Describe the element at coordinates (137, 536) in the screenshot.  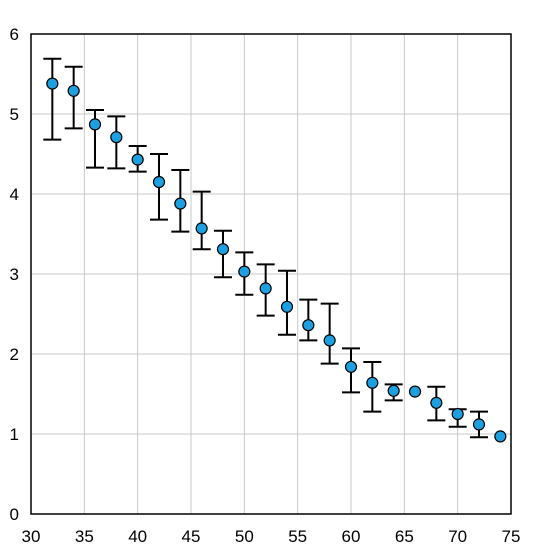
I see `x-tick-label: 40` at that location.